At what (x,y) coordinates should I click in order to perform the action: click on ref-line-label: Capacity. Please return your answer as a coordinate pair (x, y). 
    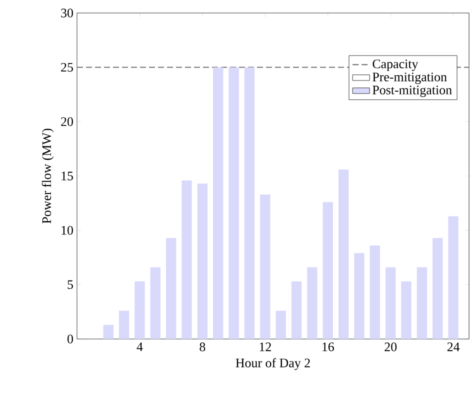
    Looking at the image, I should click on (395, 65).